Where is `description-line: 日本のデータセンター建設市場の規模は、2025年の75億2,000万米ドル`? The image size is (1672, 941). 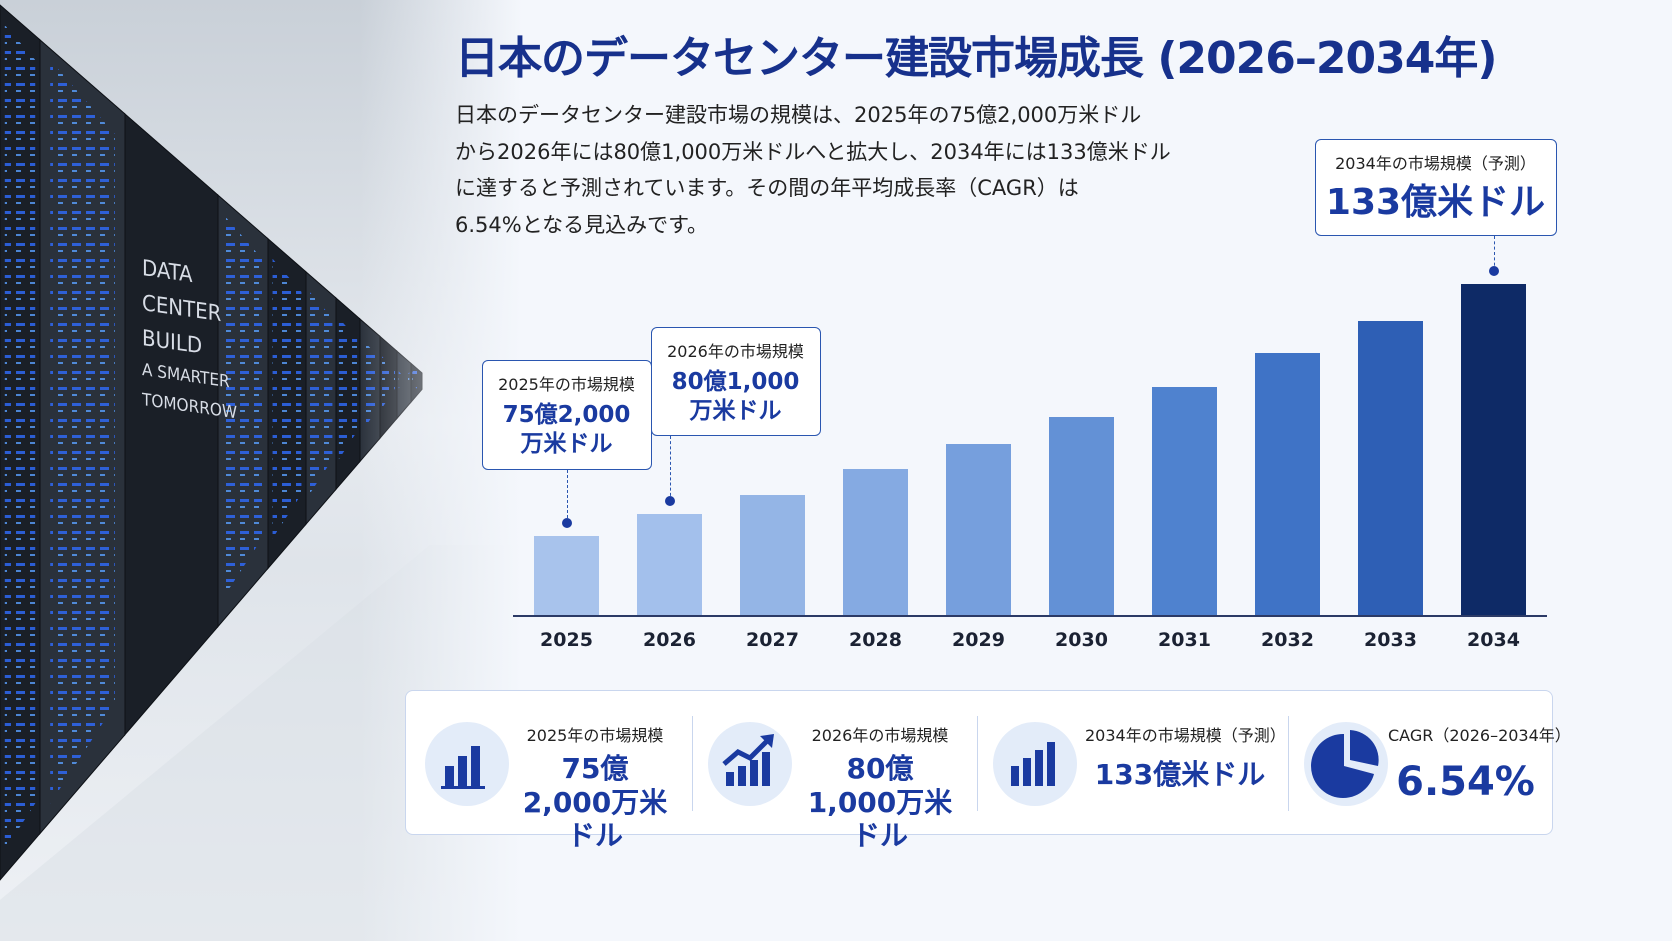 description-line: 日本のデータセンター建設市場の規模は、2025年の75億2,000万米ドル is located at coordinates (798, 115).